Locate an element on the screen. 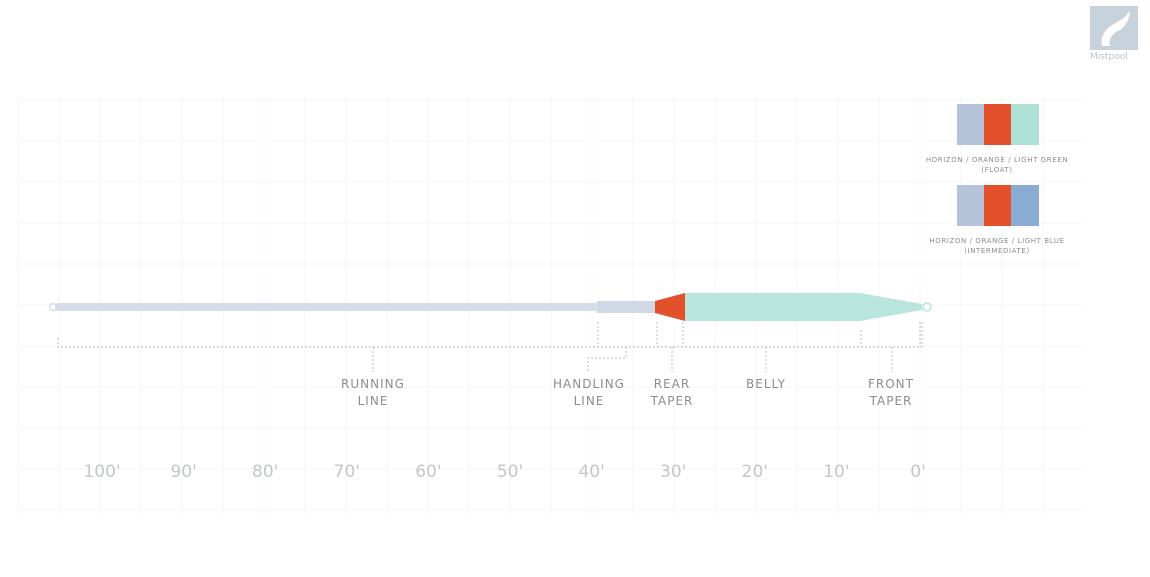  label-running-line: RUNNING LINE is located at coordinates (373, 392).